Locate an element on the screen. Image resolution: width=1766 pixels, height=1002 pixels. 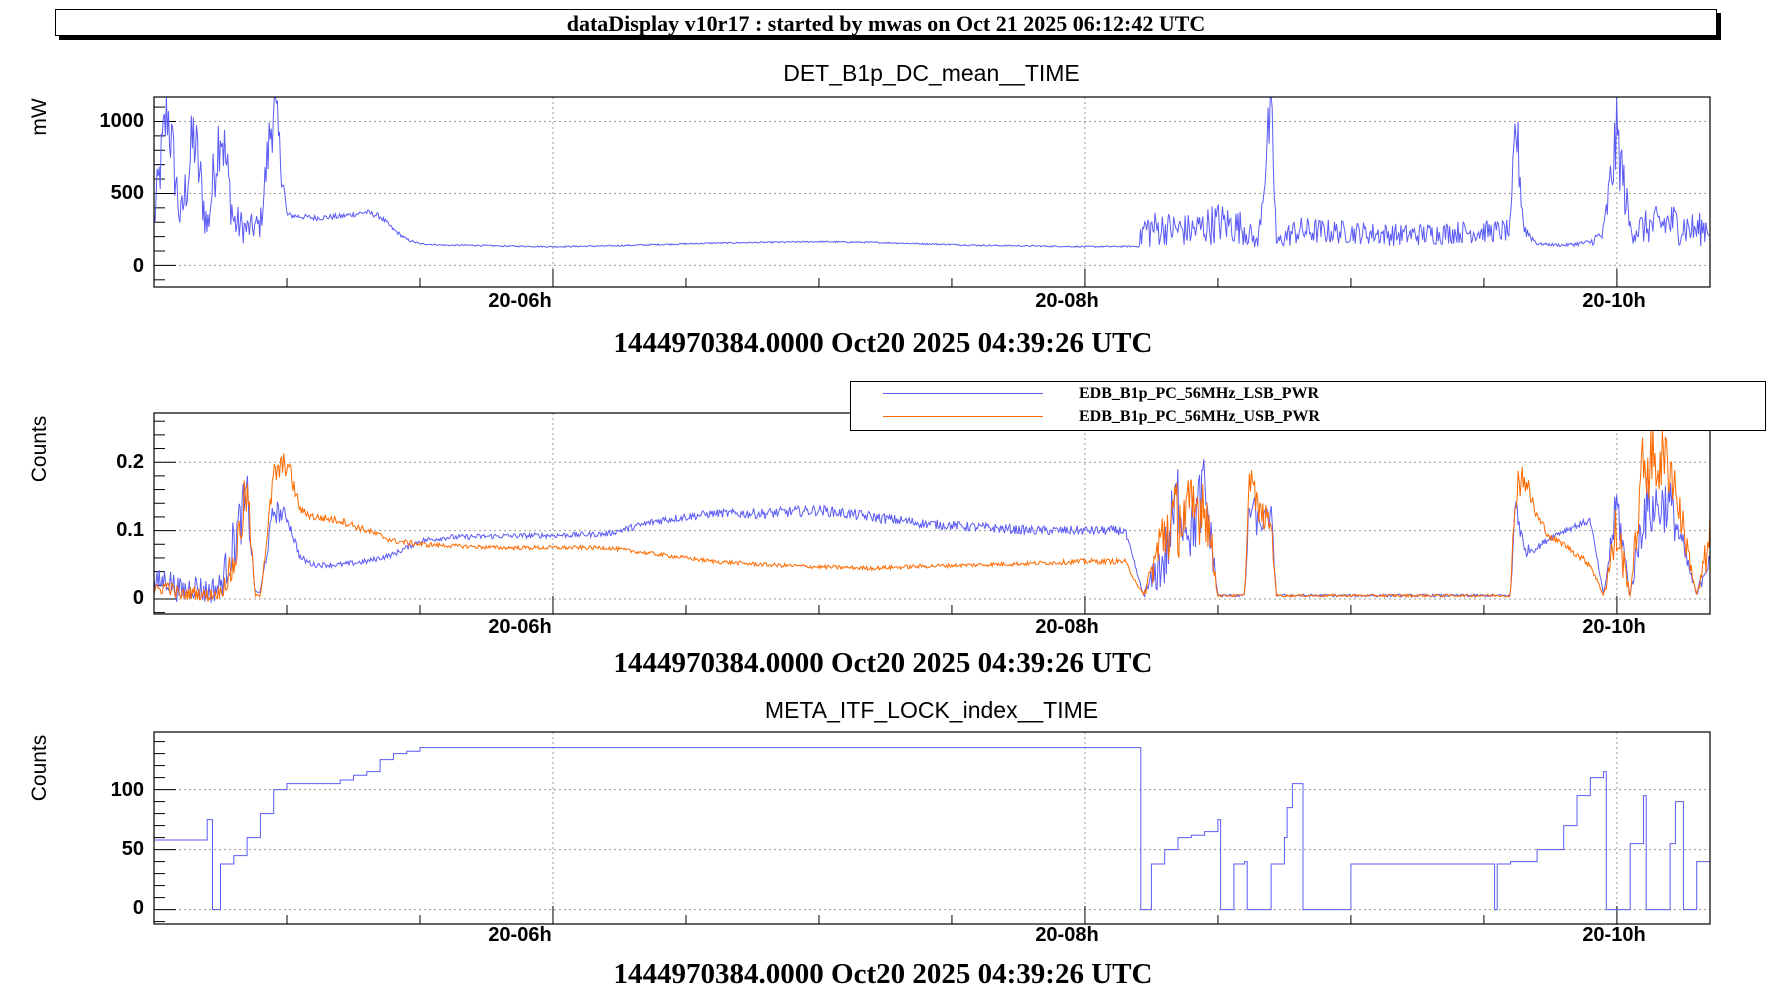
panel-2-ytick-2: 0.2 is located at coordinates (130, 462).